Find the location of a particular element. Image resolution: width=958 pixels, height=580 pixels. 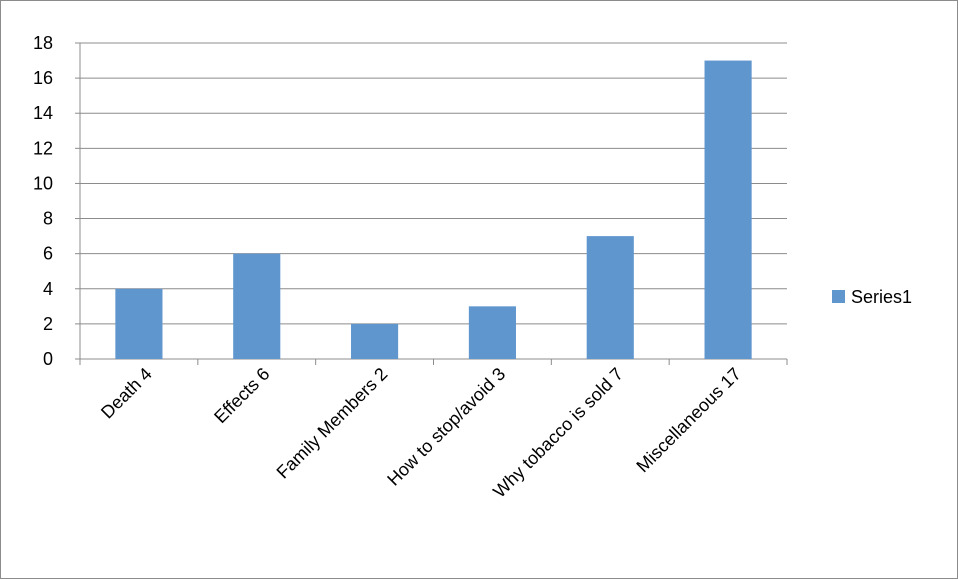

x-category-label: Effects 6 is located at coordinates (241, 395).